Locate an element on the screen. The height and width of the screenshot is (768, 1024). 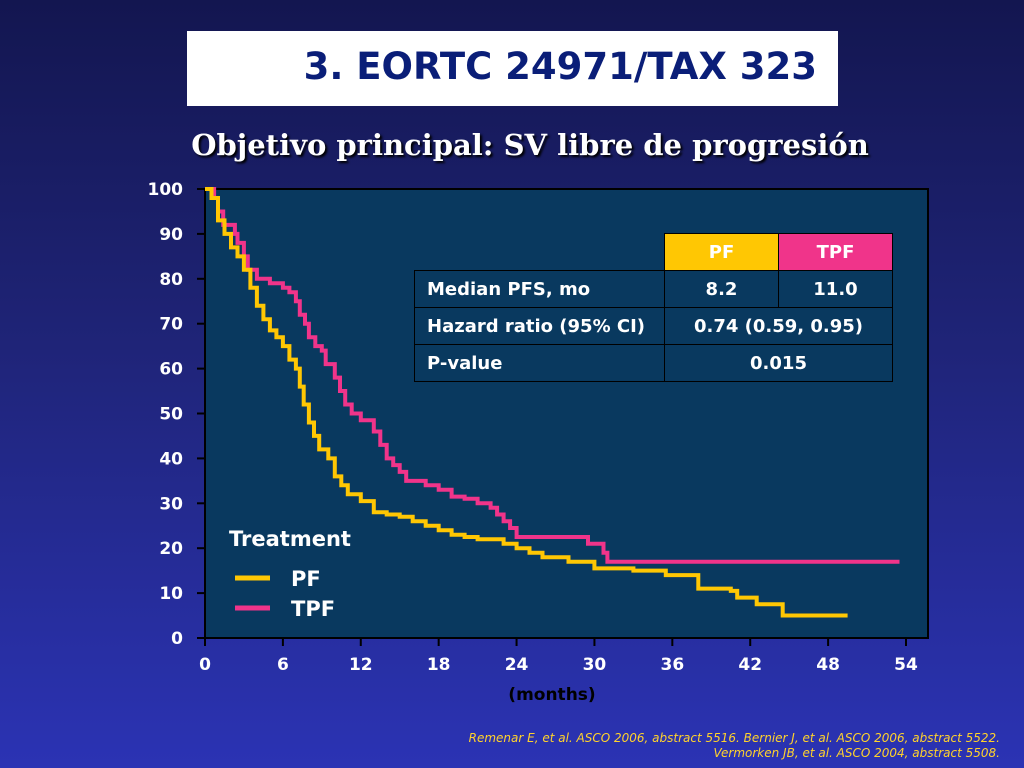
p-value: 0.015 is located at coordinates (778, 363).